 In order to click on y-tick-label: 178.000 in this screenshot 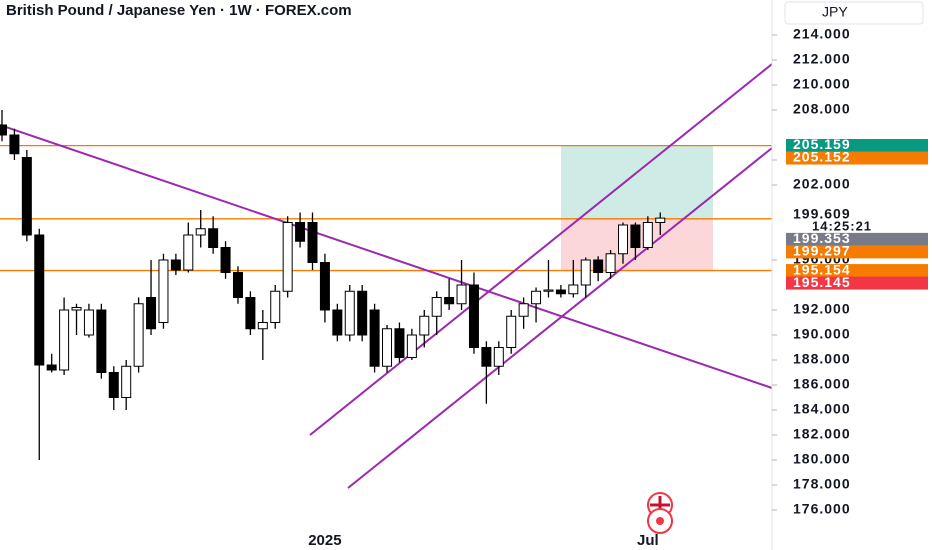, I will do `click(822, 484)`.